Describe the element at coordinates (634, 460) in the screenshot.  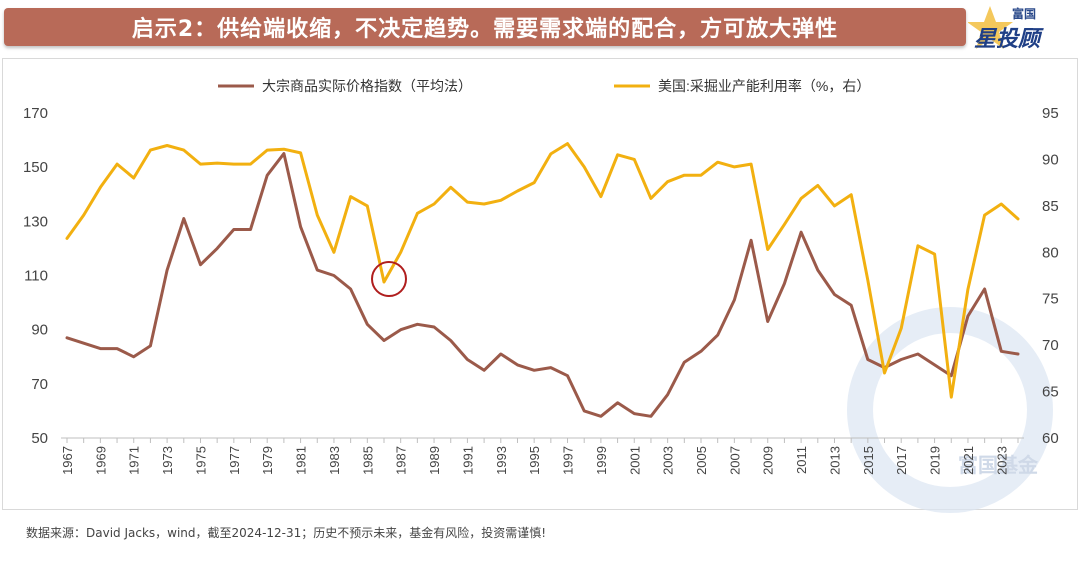
I see `x-tick-label: 2001` at that location.